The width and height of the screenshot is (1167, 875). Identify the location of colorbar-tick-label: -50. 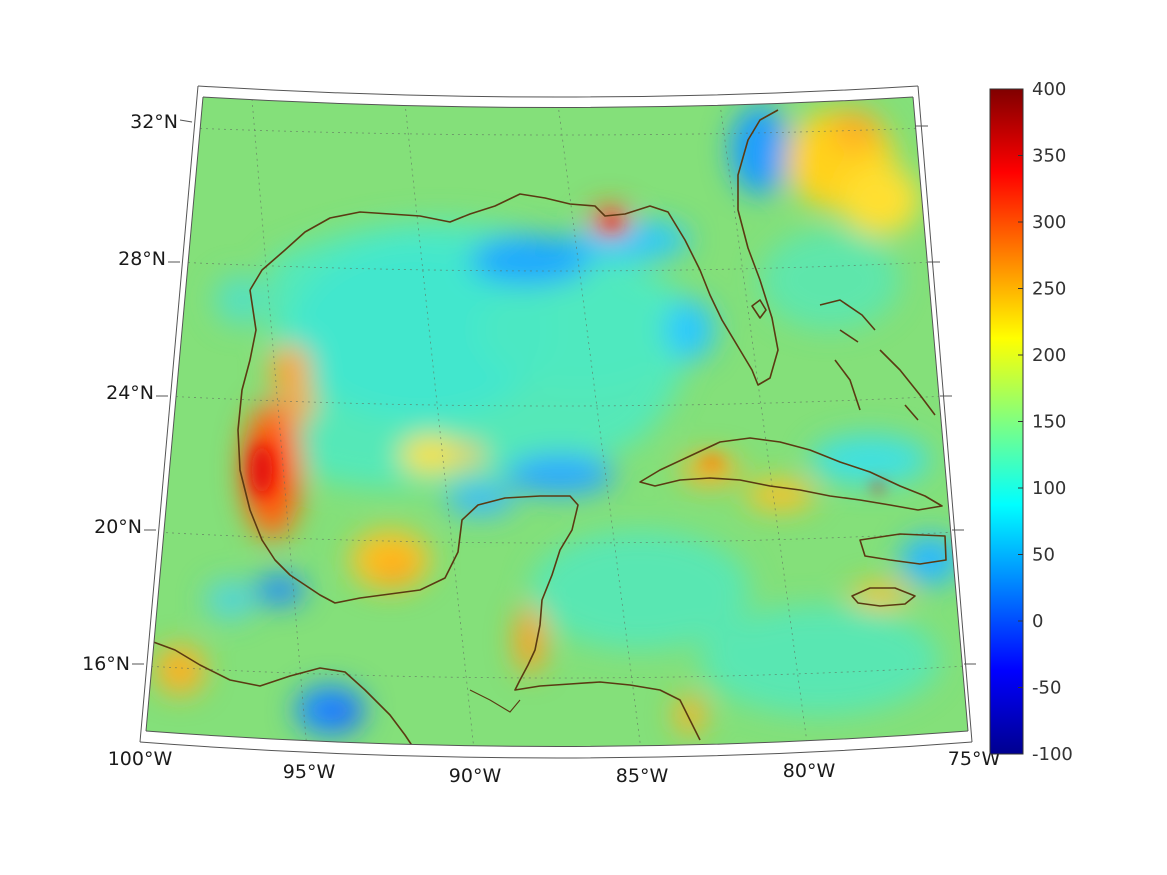
(1046, 688).